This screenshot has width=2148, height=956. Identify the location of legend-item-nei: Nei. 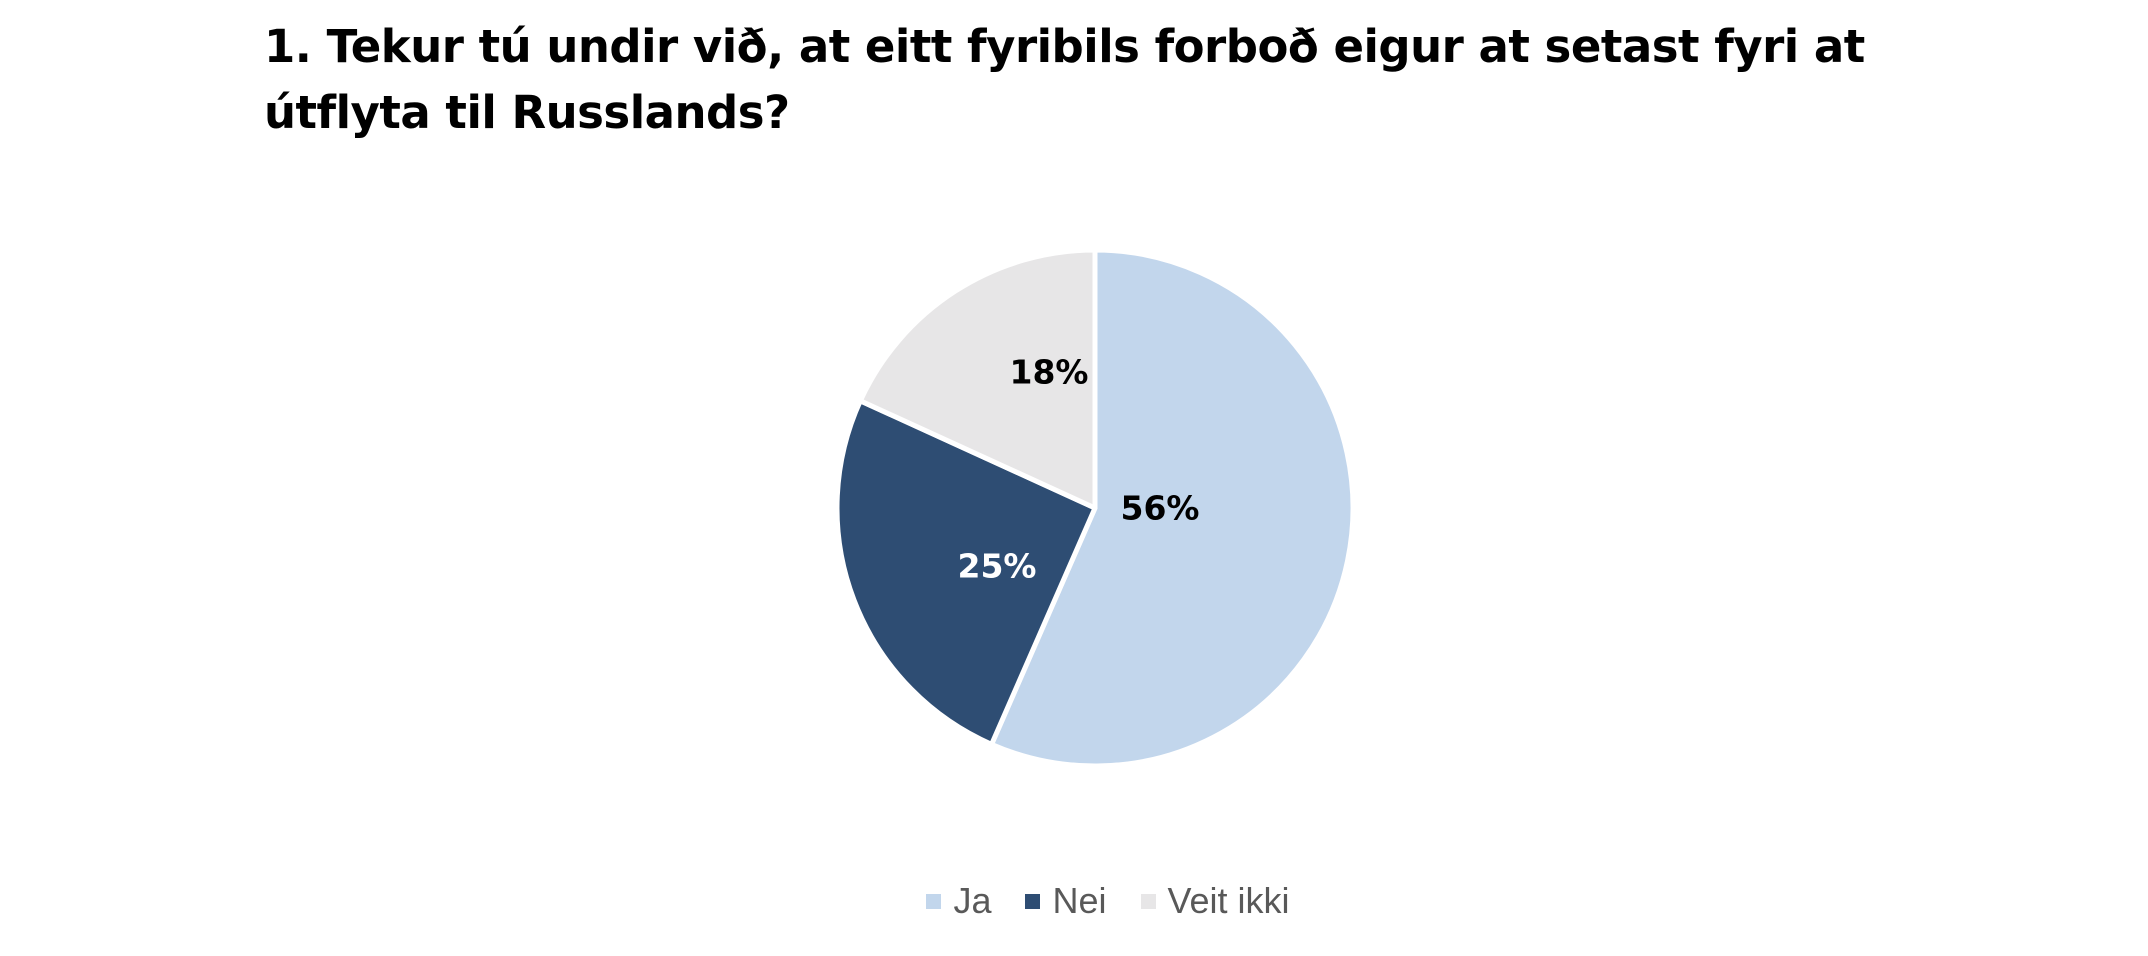
(1066, 901).